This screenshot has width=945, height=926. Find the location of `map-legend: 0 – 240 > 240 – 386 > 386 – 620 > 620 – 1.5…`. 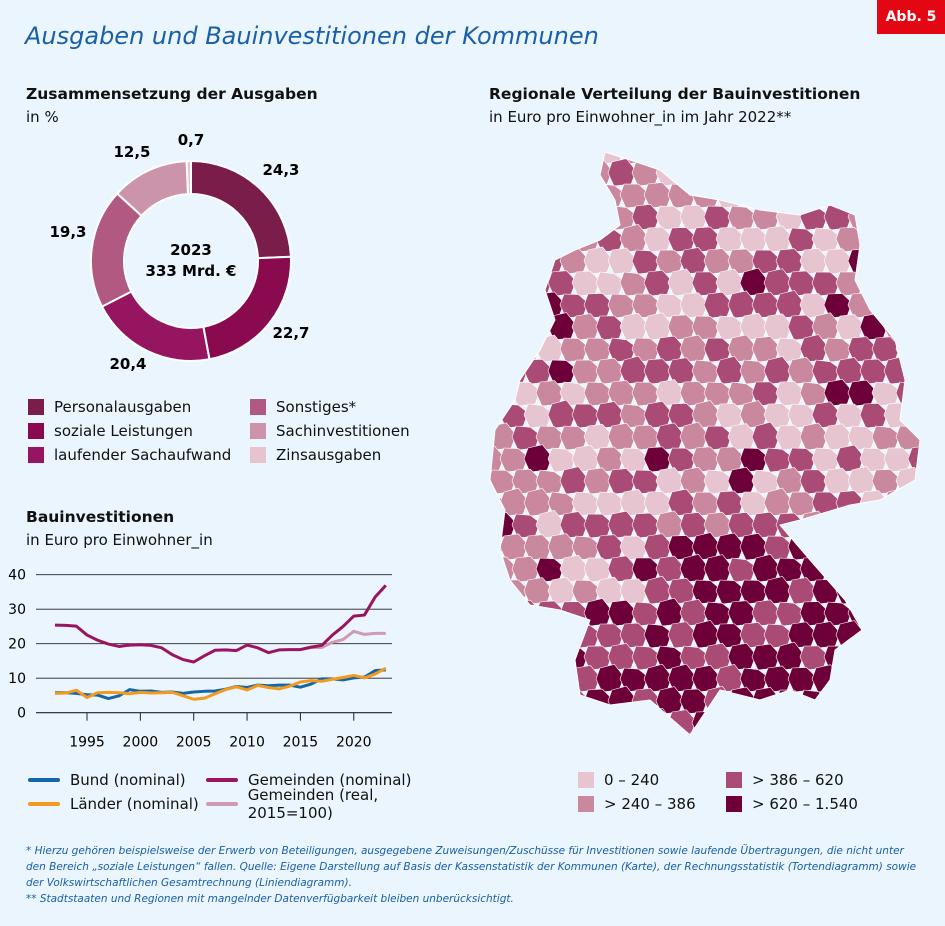

map-legend: 0 – 240 > 240 – 386 > 386 – 620 > 620 – 1.5… is located at coordinates (727, 792).